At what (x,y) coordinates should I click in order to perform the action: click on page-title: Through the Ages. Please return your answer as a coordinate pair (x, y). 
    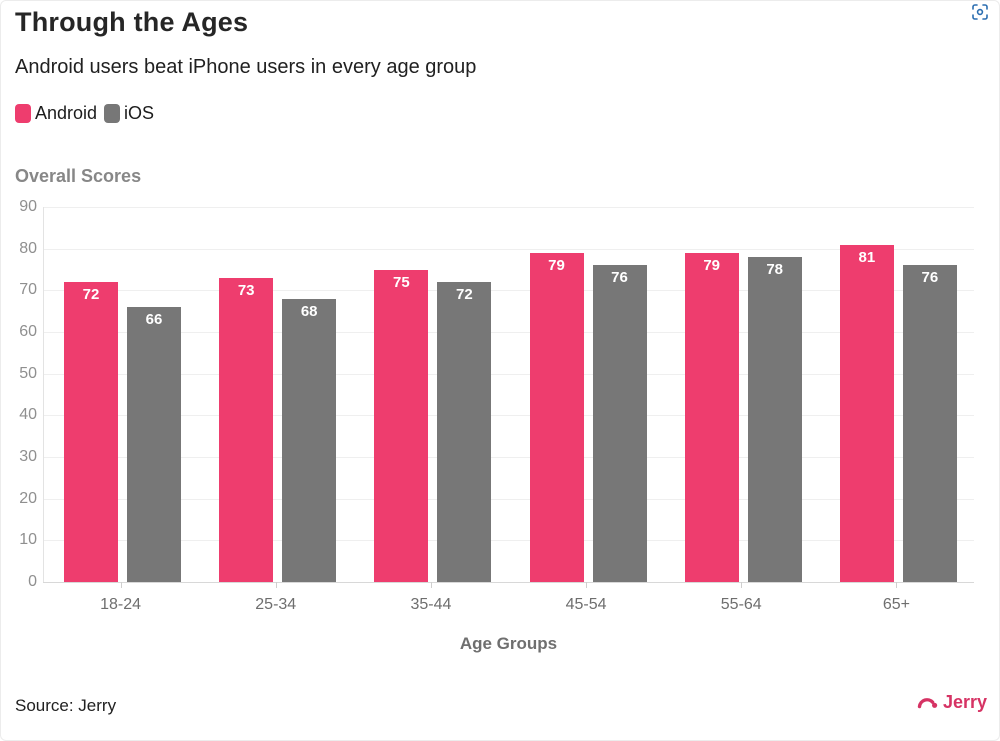
    Looking at the image, I should click on (132, 22).